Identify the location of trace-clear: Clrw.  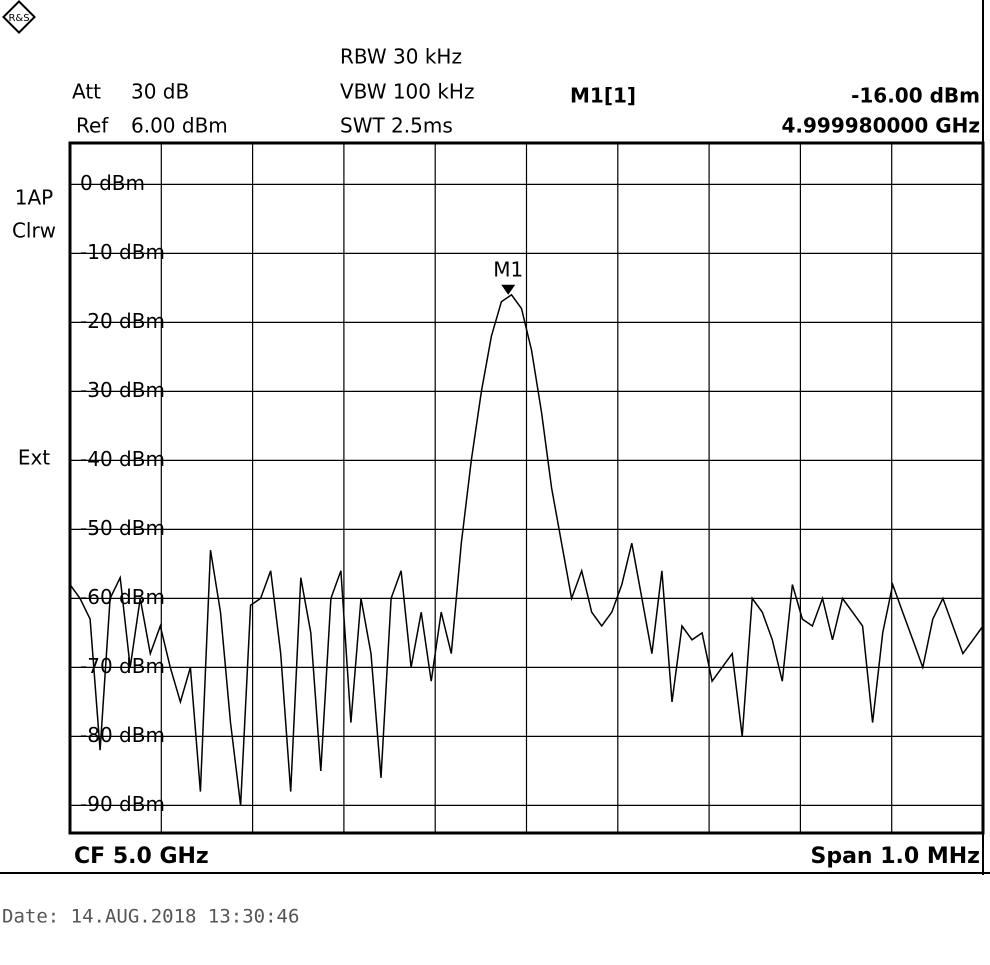
(34, 231).